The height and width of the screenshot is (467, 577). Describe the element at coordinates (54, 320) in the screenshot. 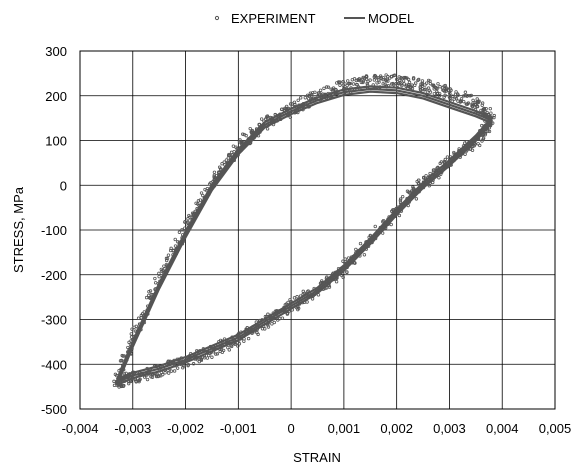

I see `y-tick-label: -300` at that location.